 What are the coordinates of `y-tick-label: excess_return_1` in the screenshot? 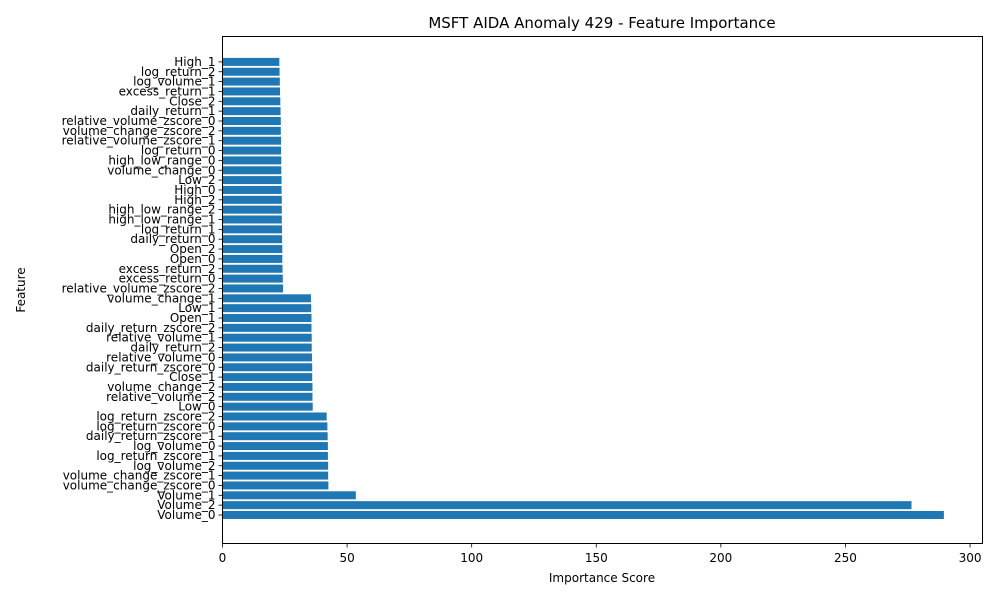 It's located at (167, 91).